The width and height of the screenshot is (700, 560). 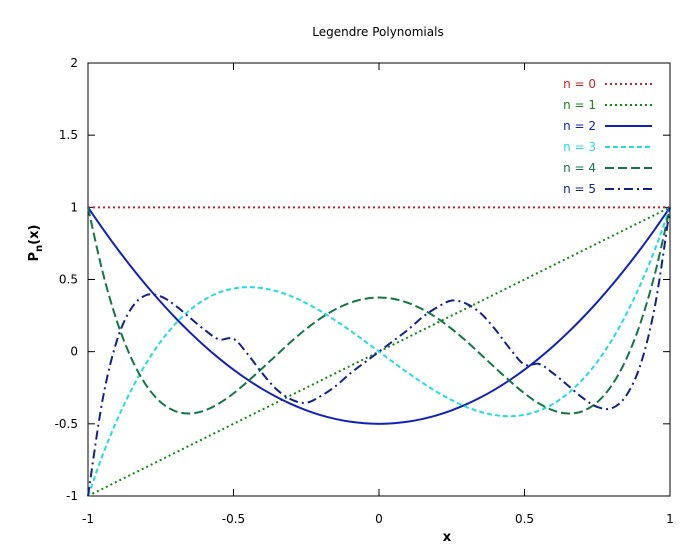 I want to click on legend-label-n1: n = 1, so click(x=579, y=105).